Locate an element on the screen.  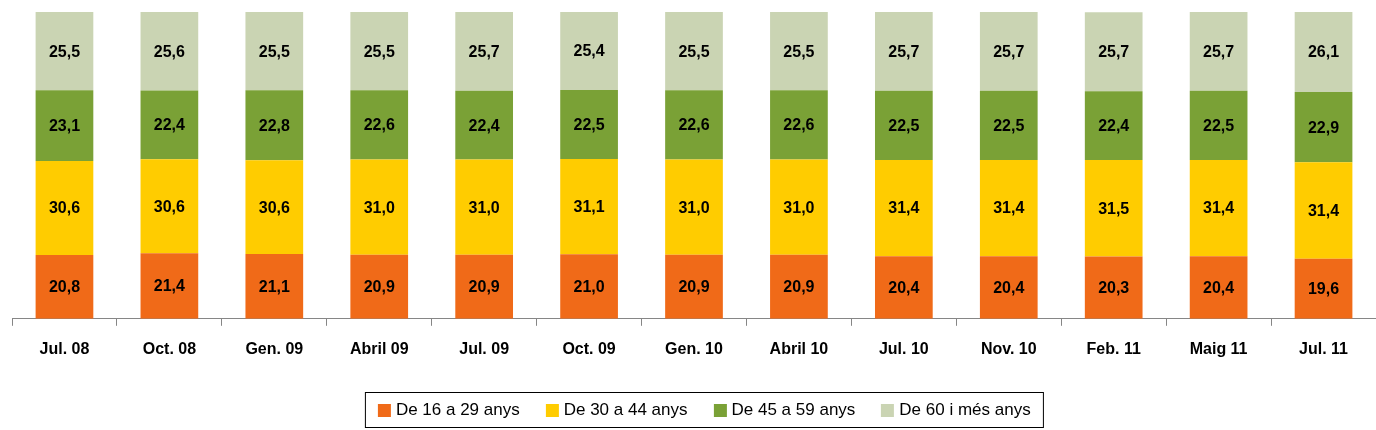
data-label: 31,4 is located at coordinates (1009, 208).